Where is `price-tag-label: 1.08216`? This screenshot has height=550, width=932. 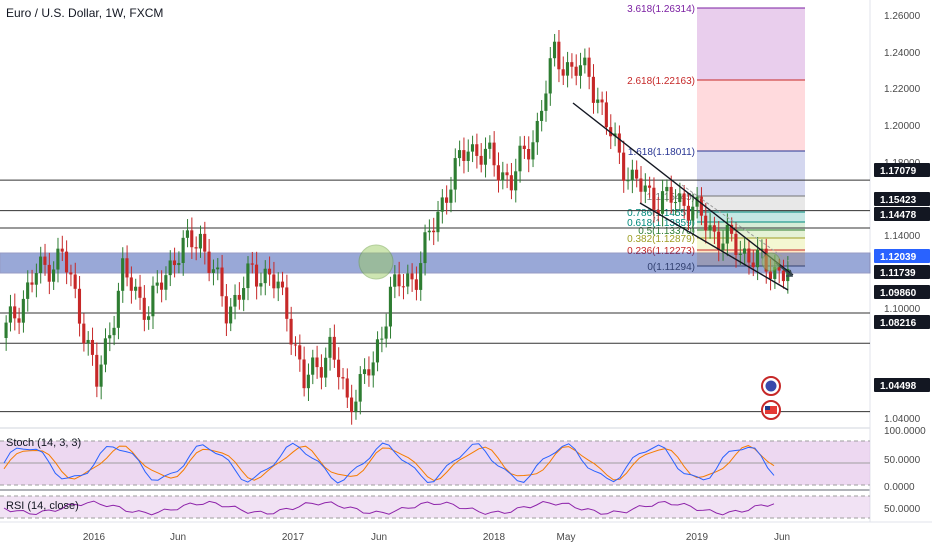 price-tag-label: 1.08216 is located at coordinates (898, 323).